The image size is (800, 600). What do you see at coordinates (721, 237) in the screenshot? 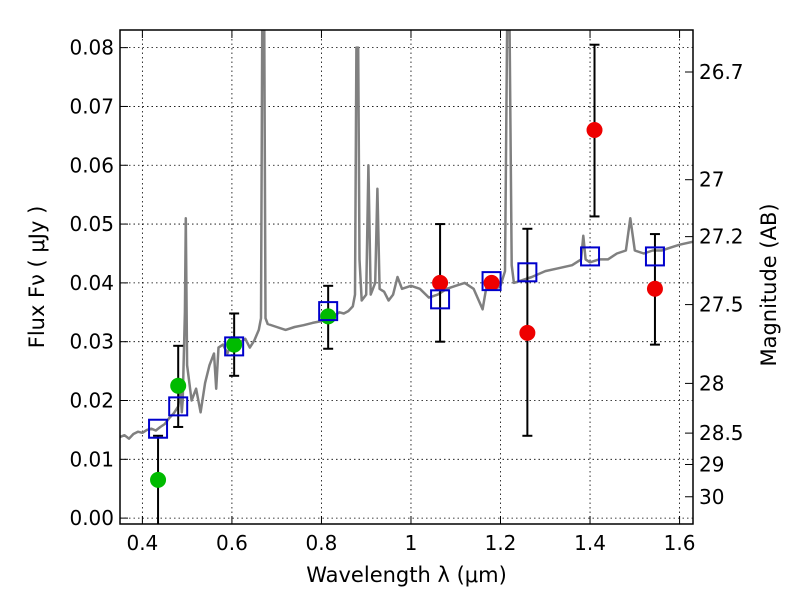
I see `right-tick-label: 27.2` at bounding box center [721, 237].